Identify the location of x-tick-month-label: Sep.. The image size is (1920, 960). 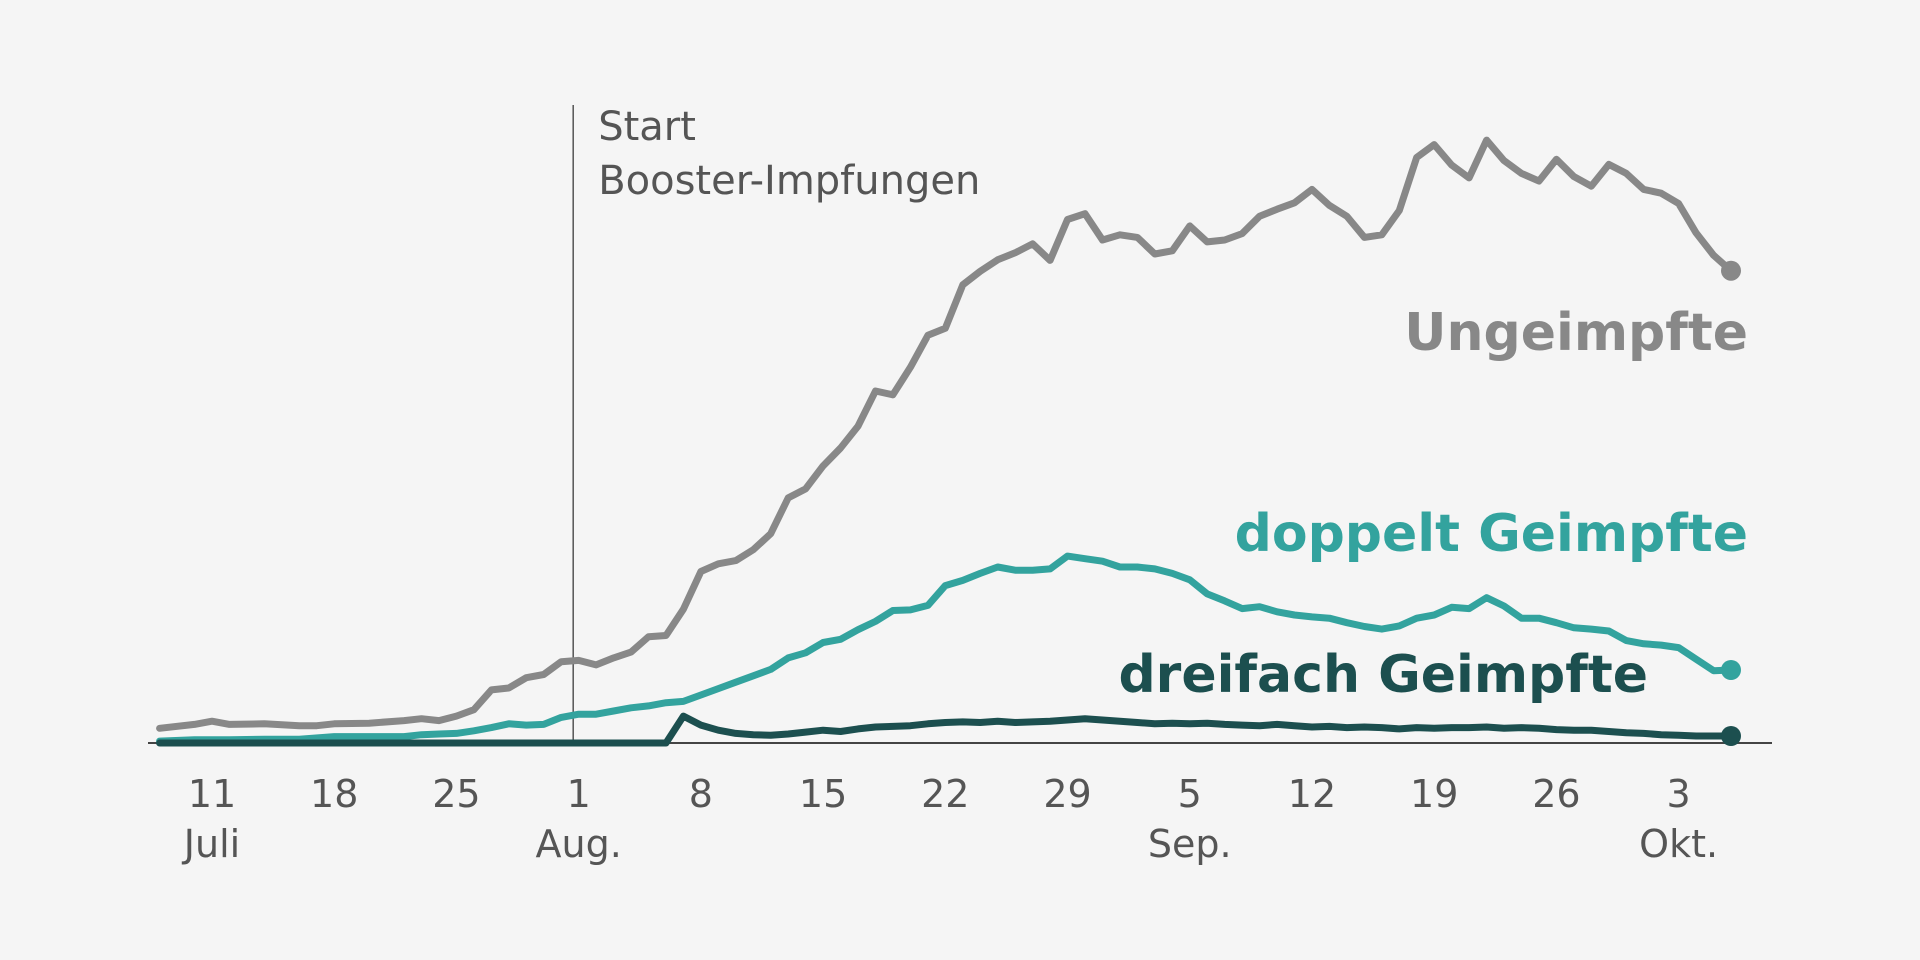
(1190, 844).